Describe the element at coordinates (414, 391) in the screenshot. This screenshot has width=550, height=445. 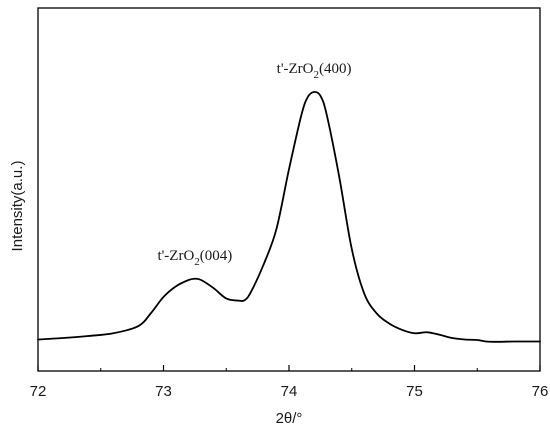
I see `x-tick-label: 75` at that location.